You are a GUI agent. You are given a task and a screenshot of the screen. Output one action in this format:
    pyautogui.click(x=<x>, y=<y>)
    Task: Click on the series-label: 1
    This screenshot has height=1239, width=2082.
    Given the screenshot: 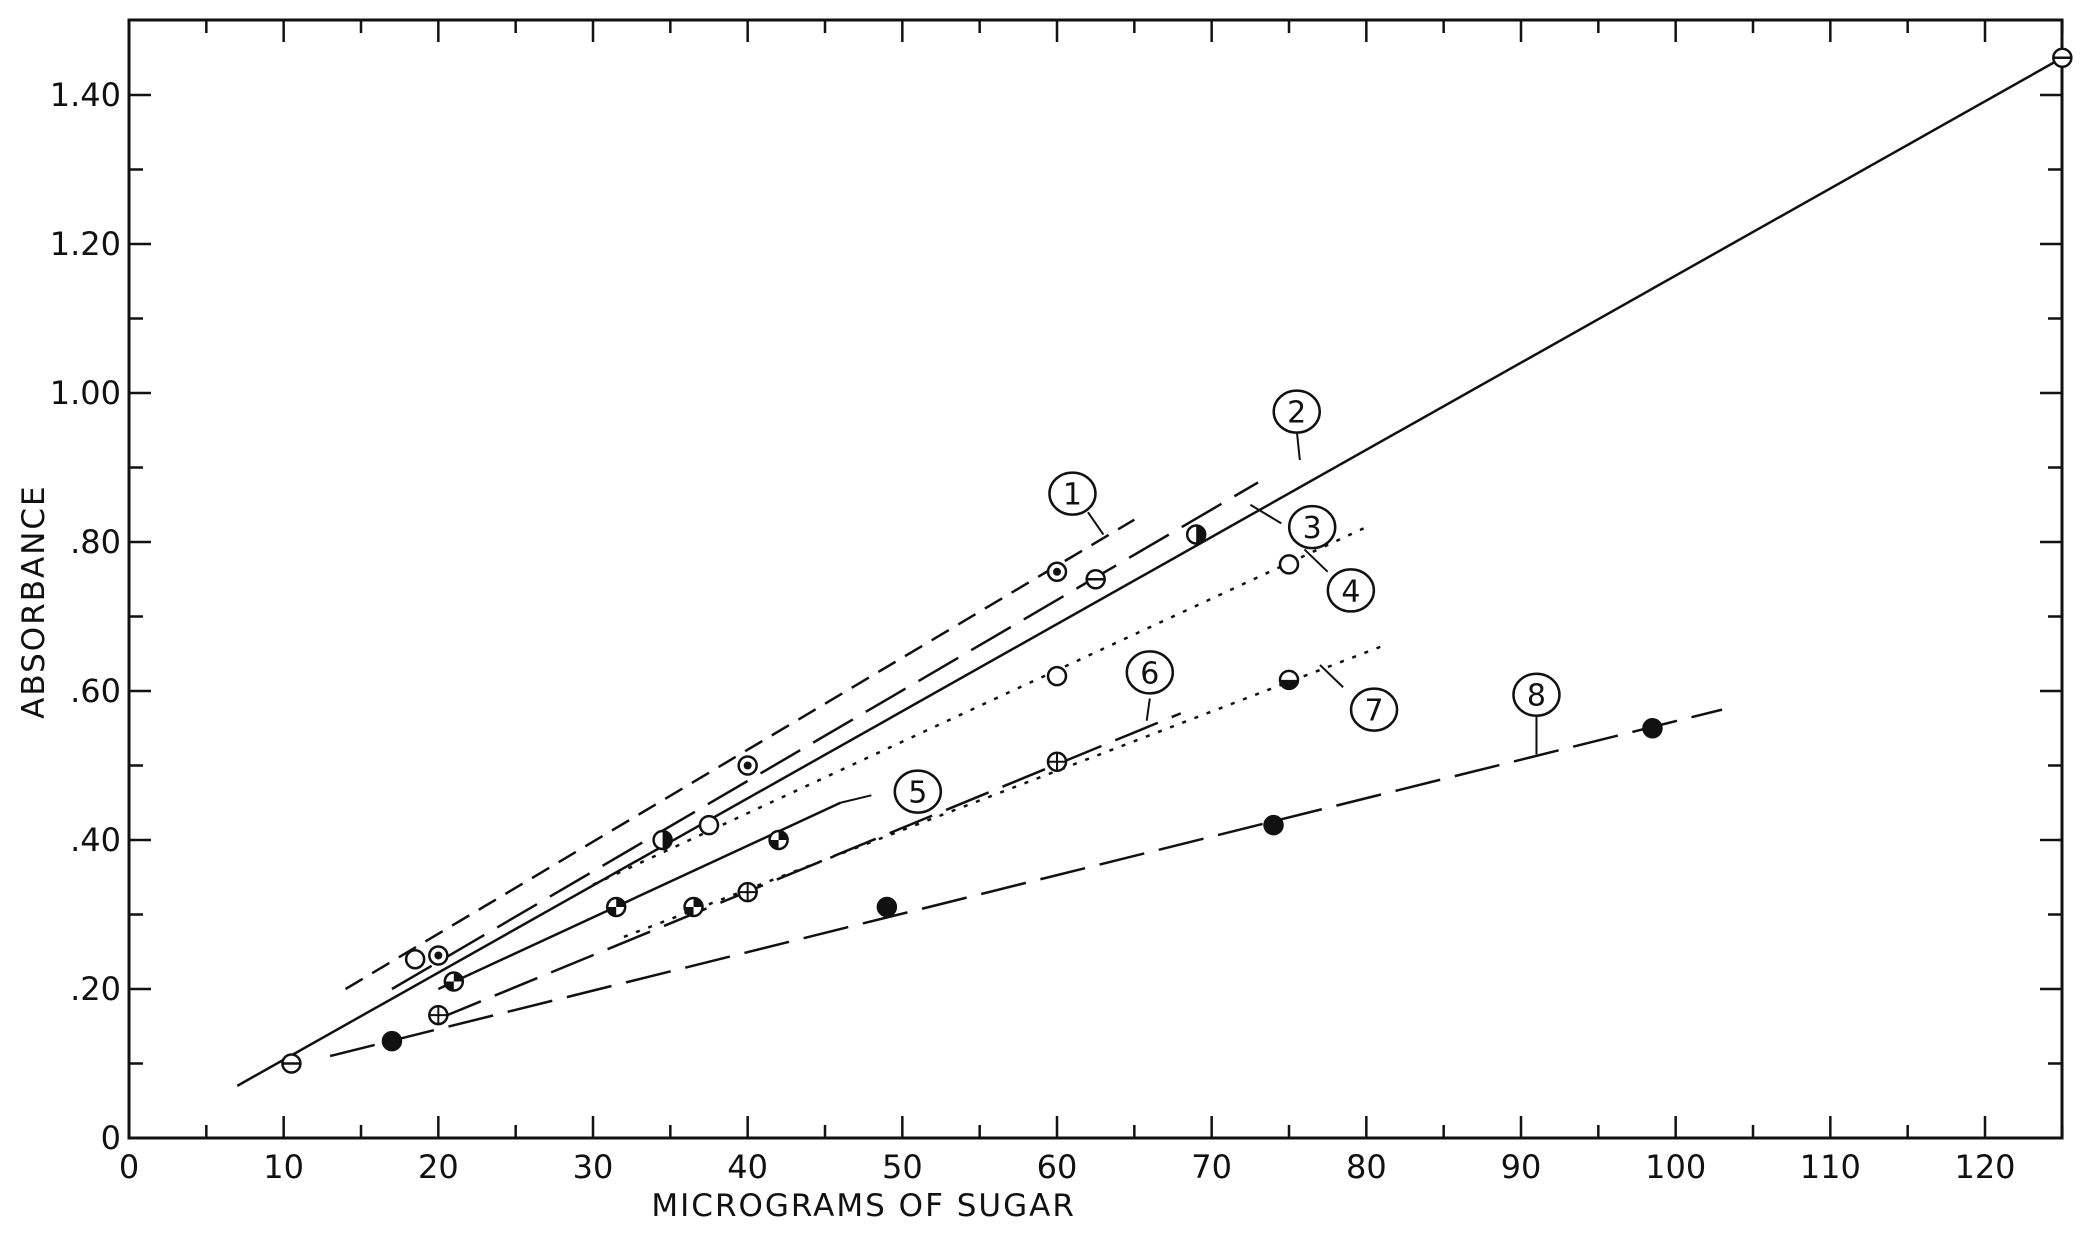 What is the action you would take?
    pyautogui.click(x=1072, y=495)
    